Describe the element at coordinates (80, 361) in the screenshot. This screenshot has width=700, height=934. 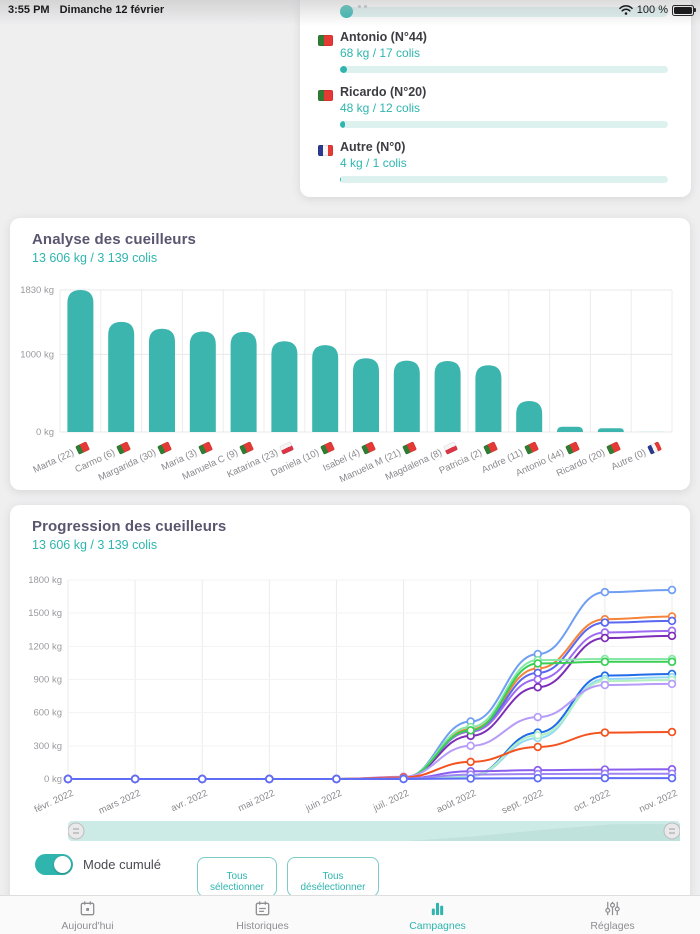
I see `bar-Marta (22)` at that location.